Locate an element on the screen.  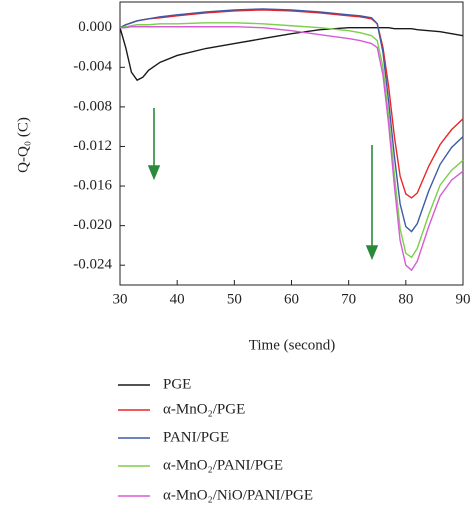
legend-label: PANI/PGE is located at coordinates (196, 437).